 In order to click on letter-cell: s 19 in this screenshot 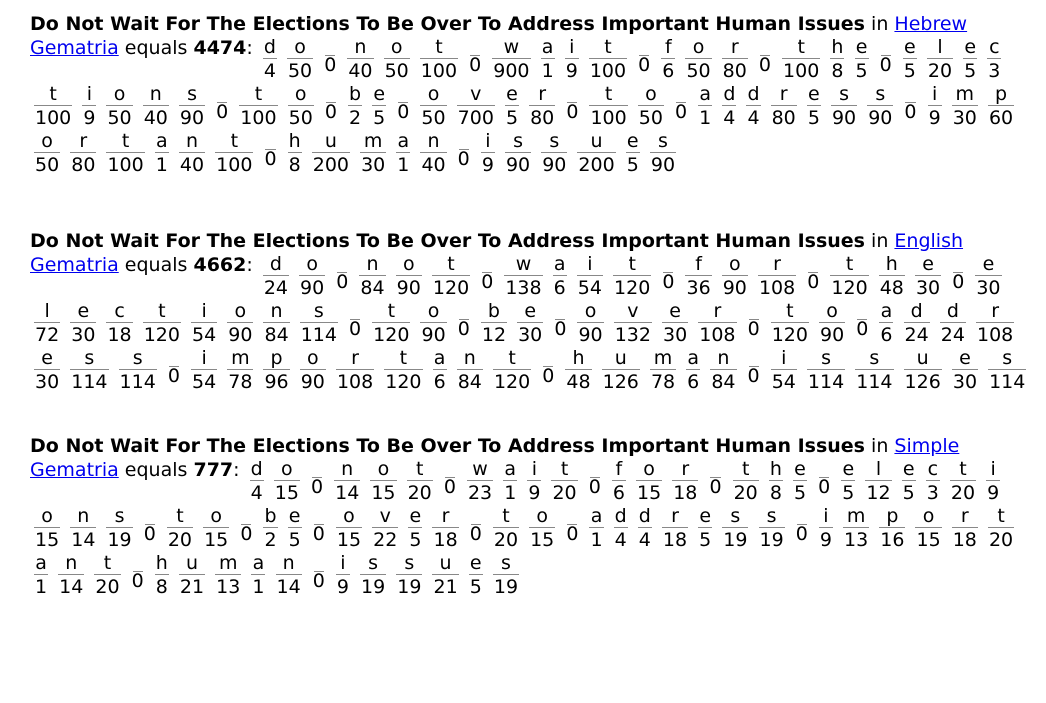, I will do `click(409, 575)`.